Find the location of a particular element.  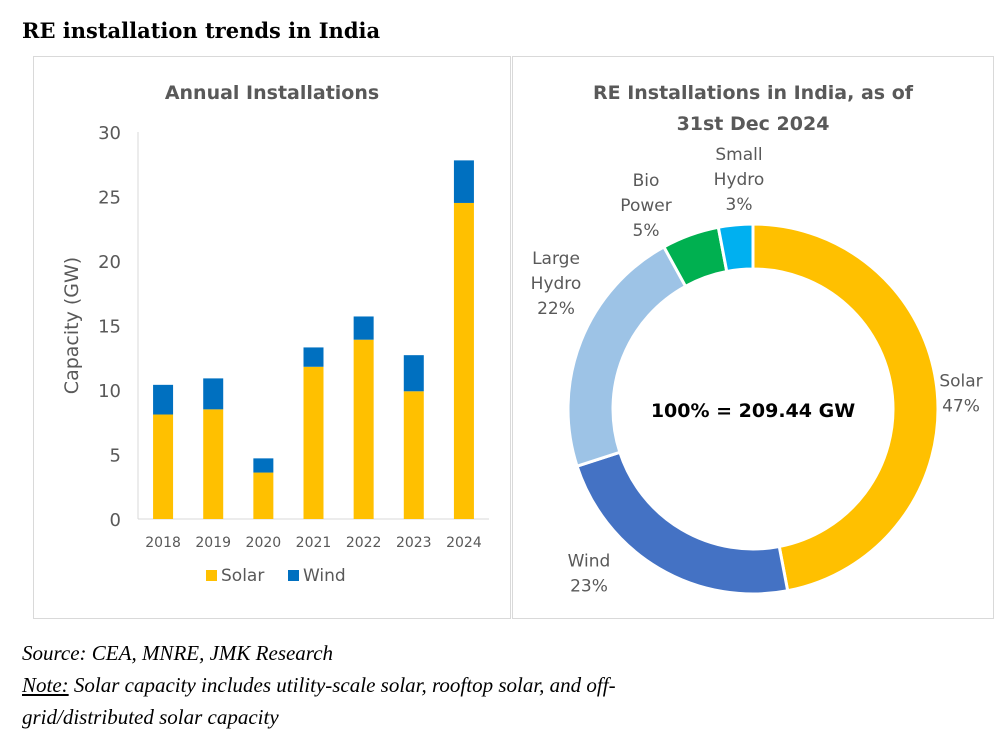

y-tick-label: 5 is located at coordinates (115, 456).